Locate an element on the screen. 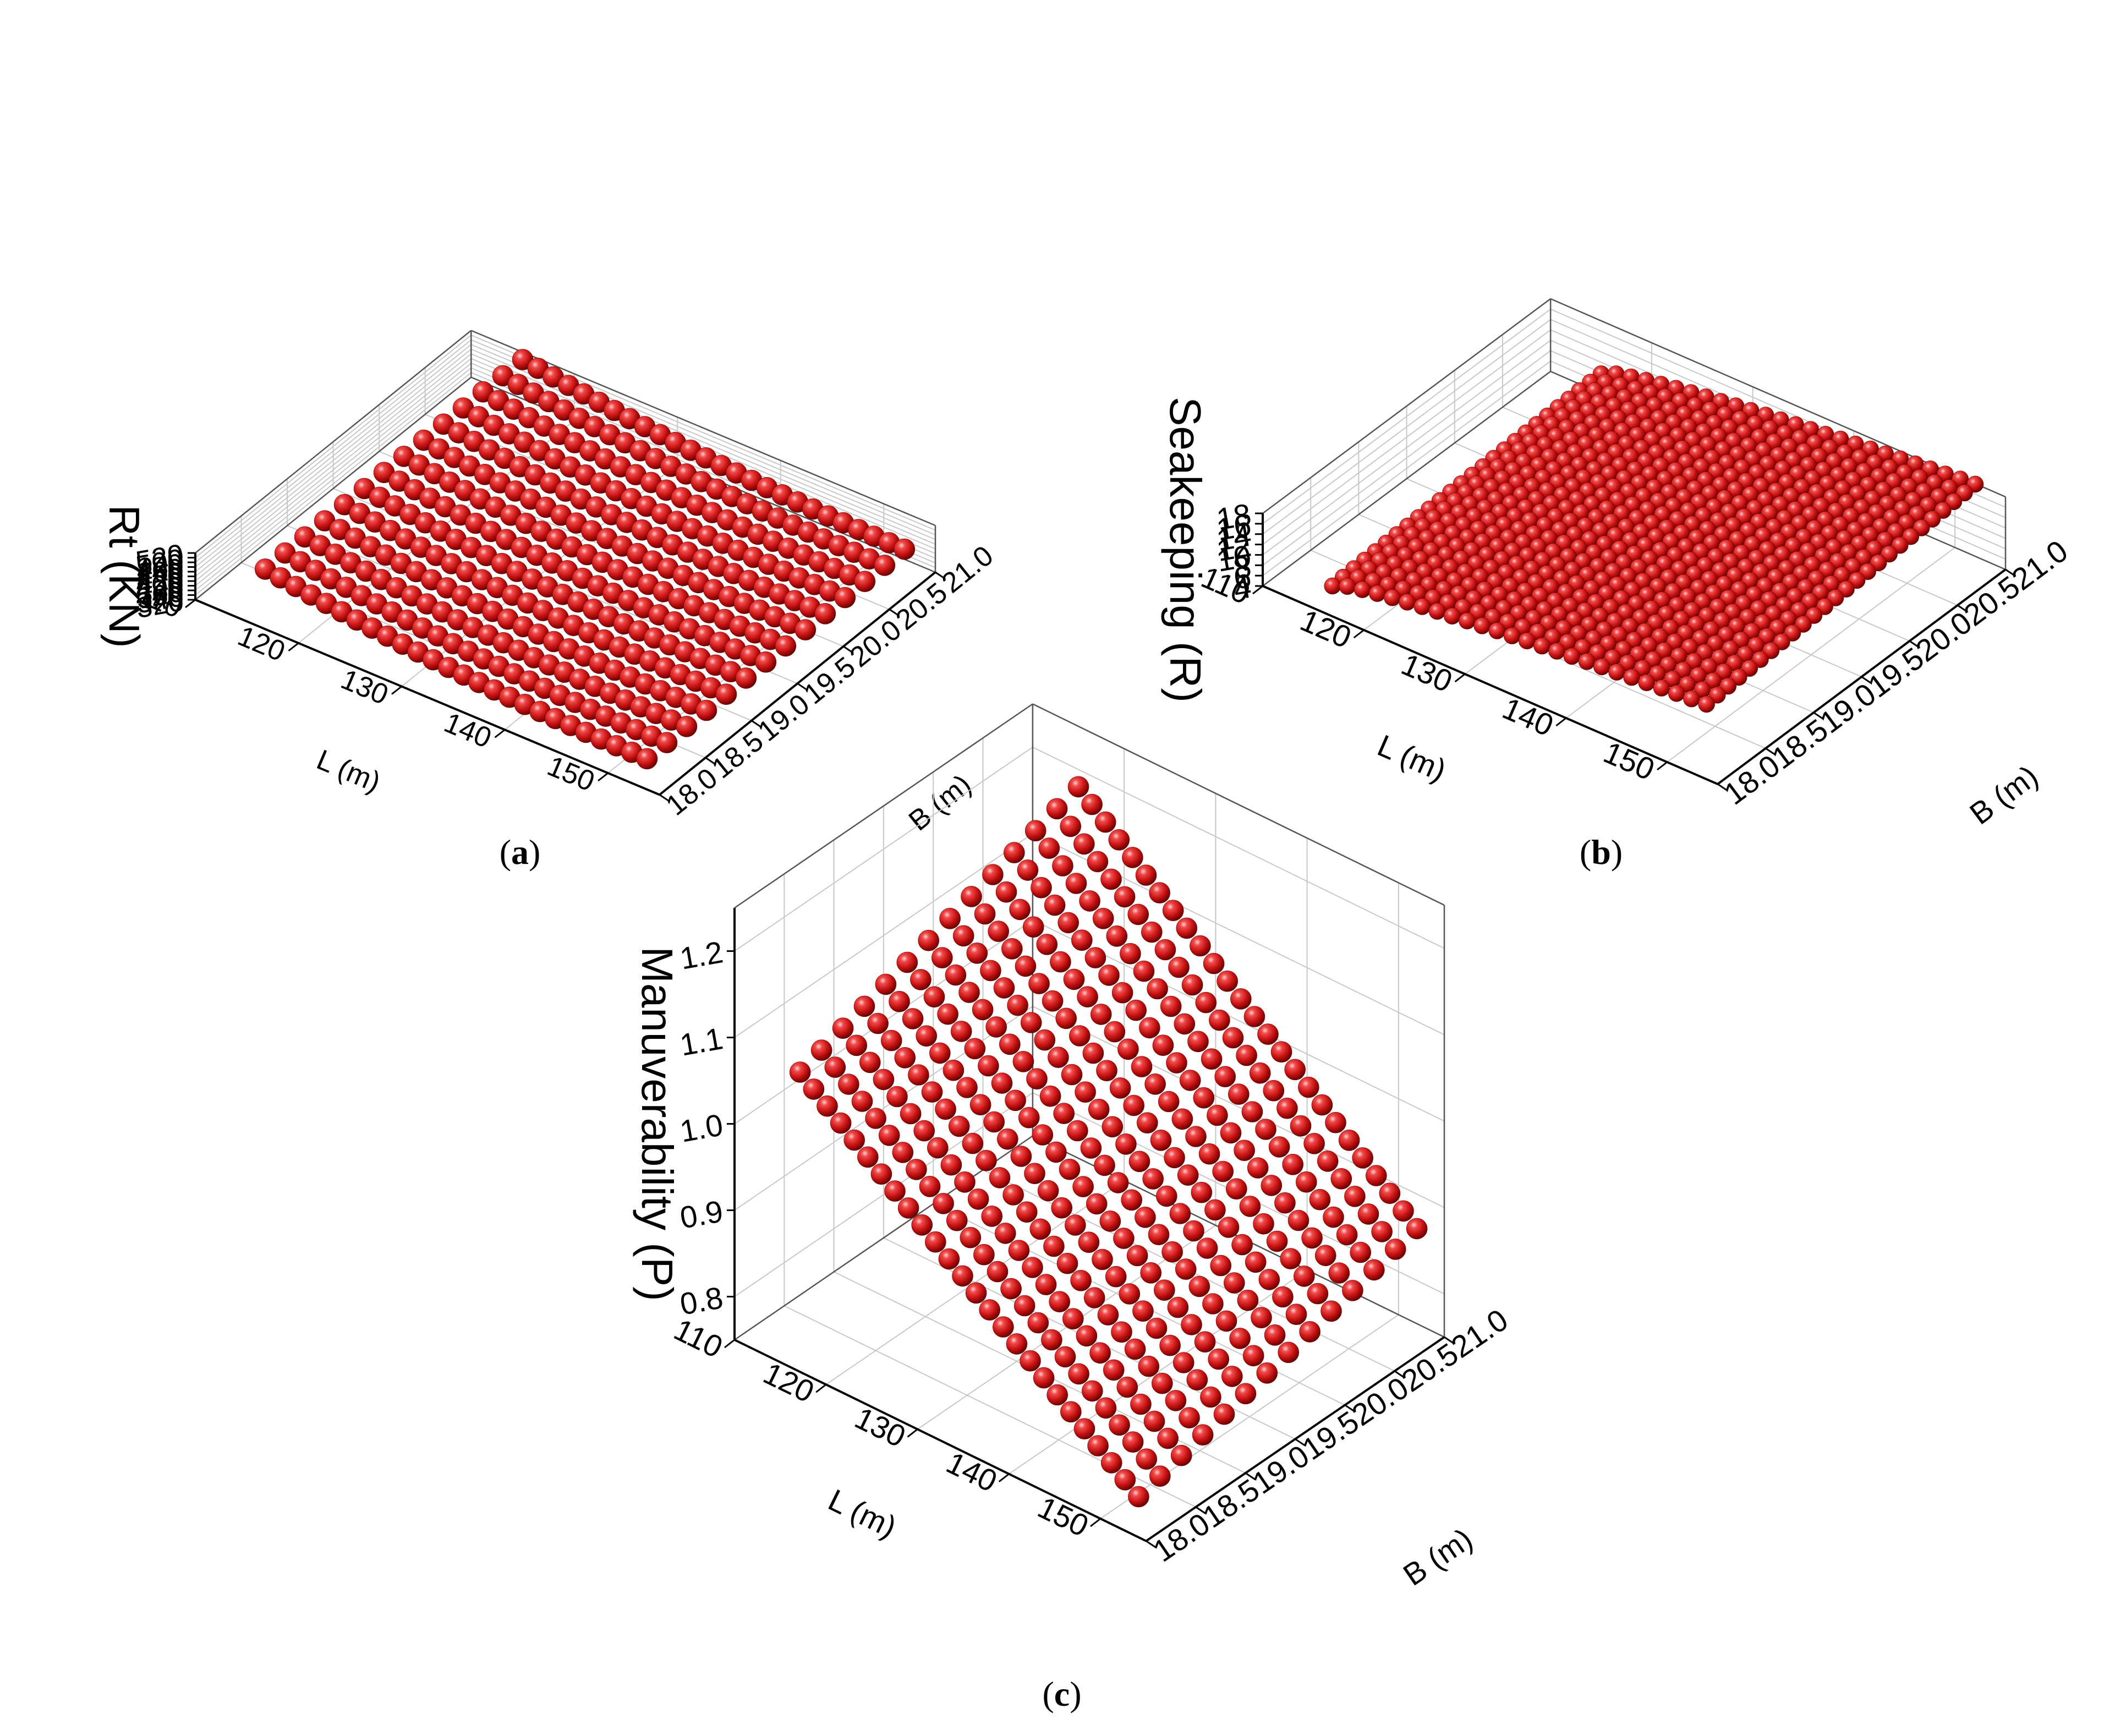 The height and width of the screenshot is (1736, 2104). box-edge is located at coordinates (1238, 804).